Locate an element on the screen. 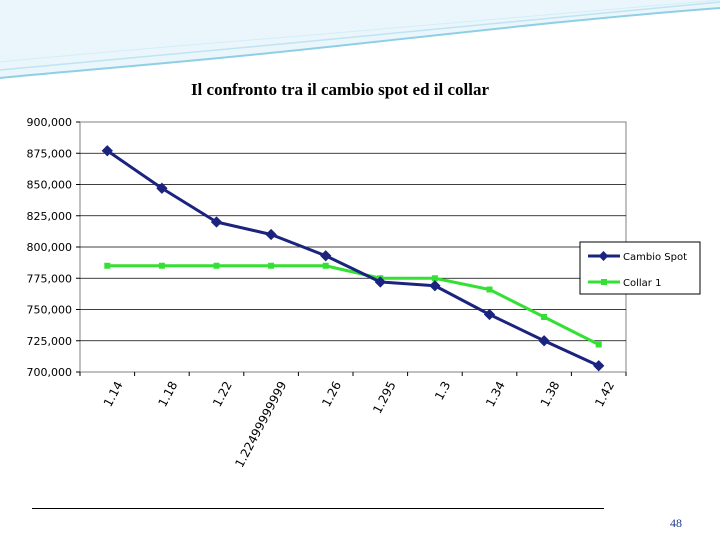 This screenshot has height=540, width=720. x-tick-label: 1.26 is located at coordinates (331, 394).